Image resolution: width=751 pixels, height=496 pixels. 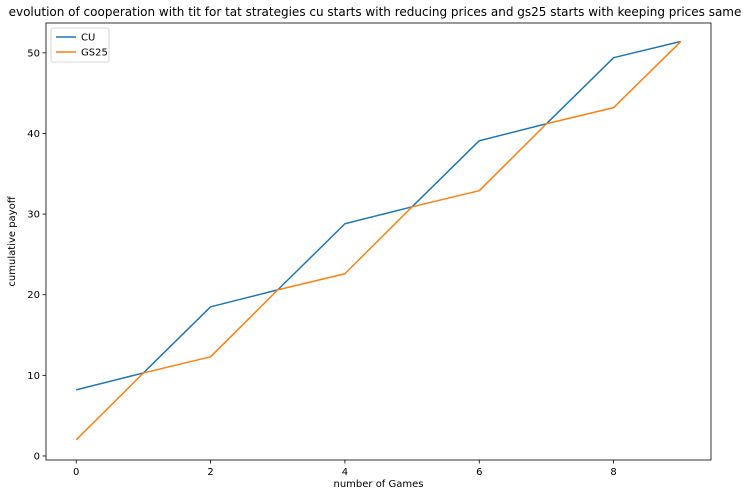 What do you see at coordinates (33, 215) in the screenshot?
I see `y-tick-label: 30` at bounding box center [33, 215].